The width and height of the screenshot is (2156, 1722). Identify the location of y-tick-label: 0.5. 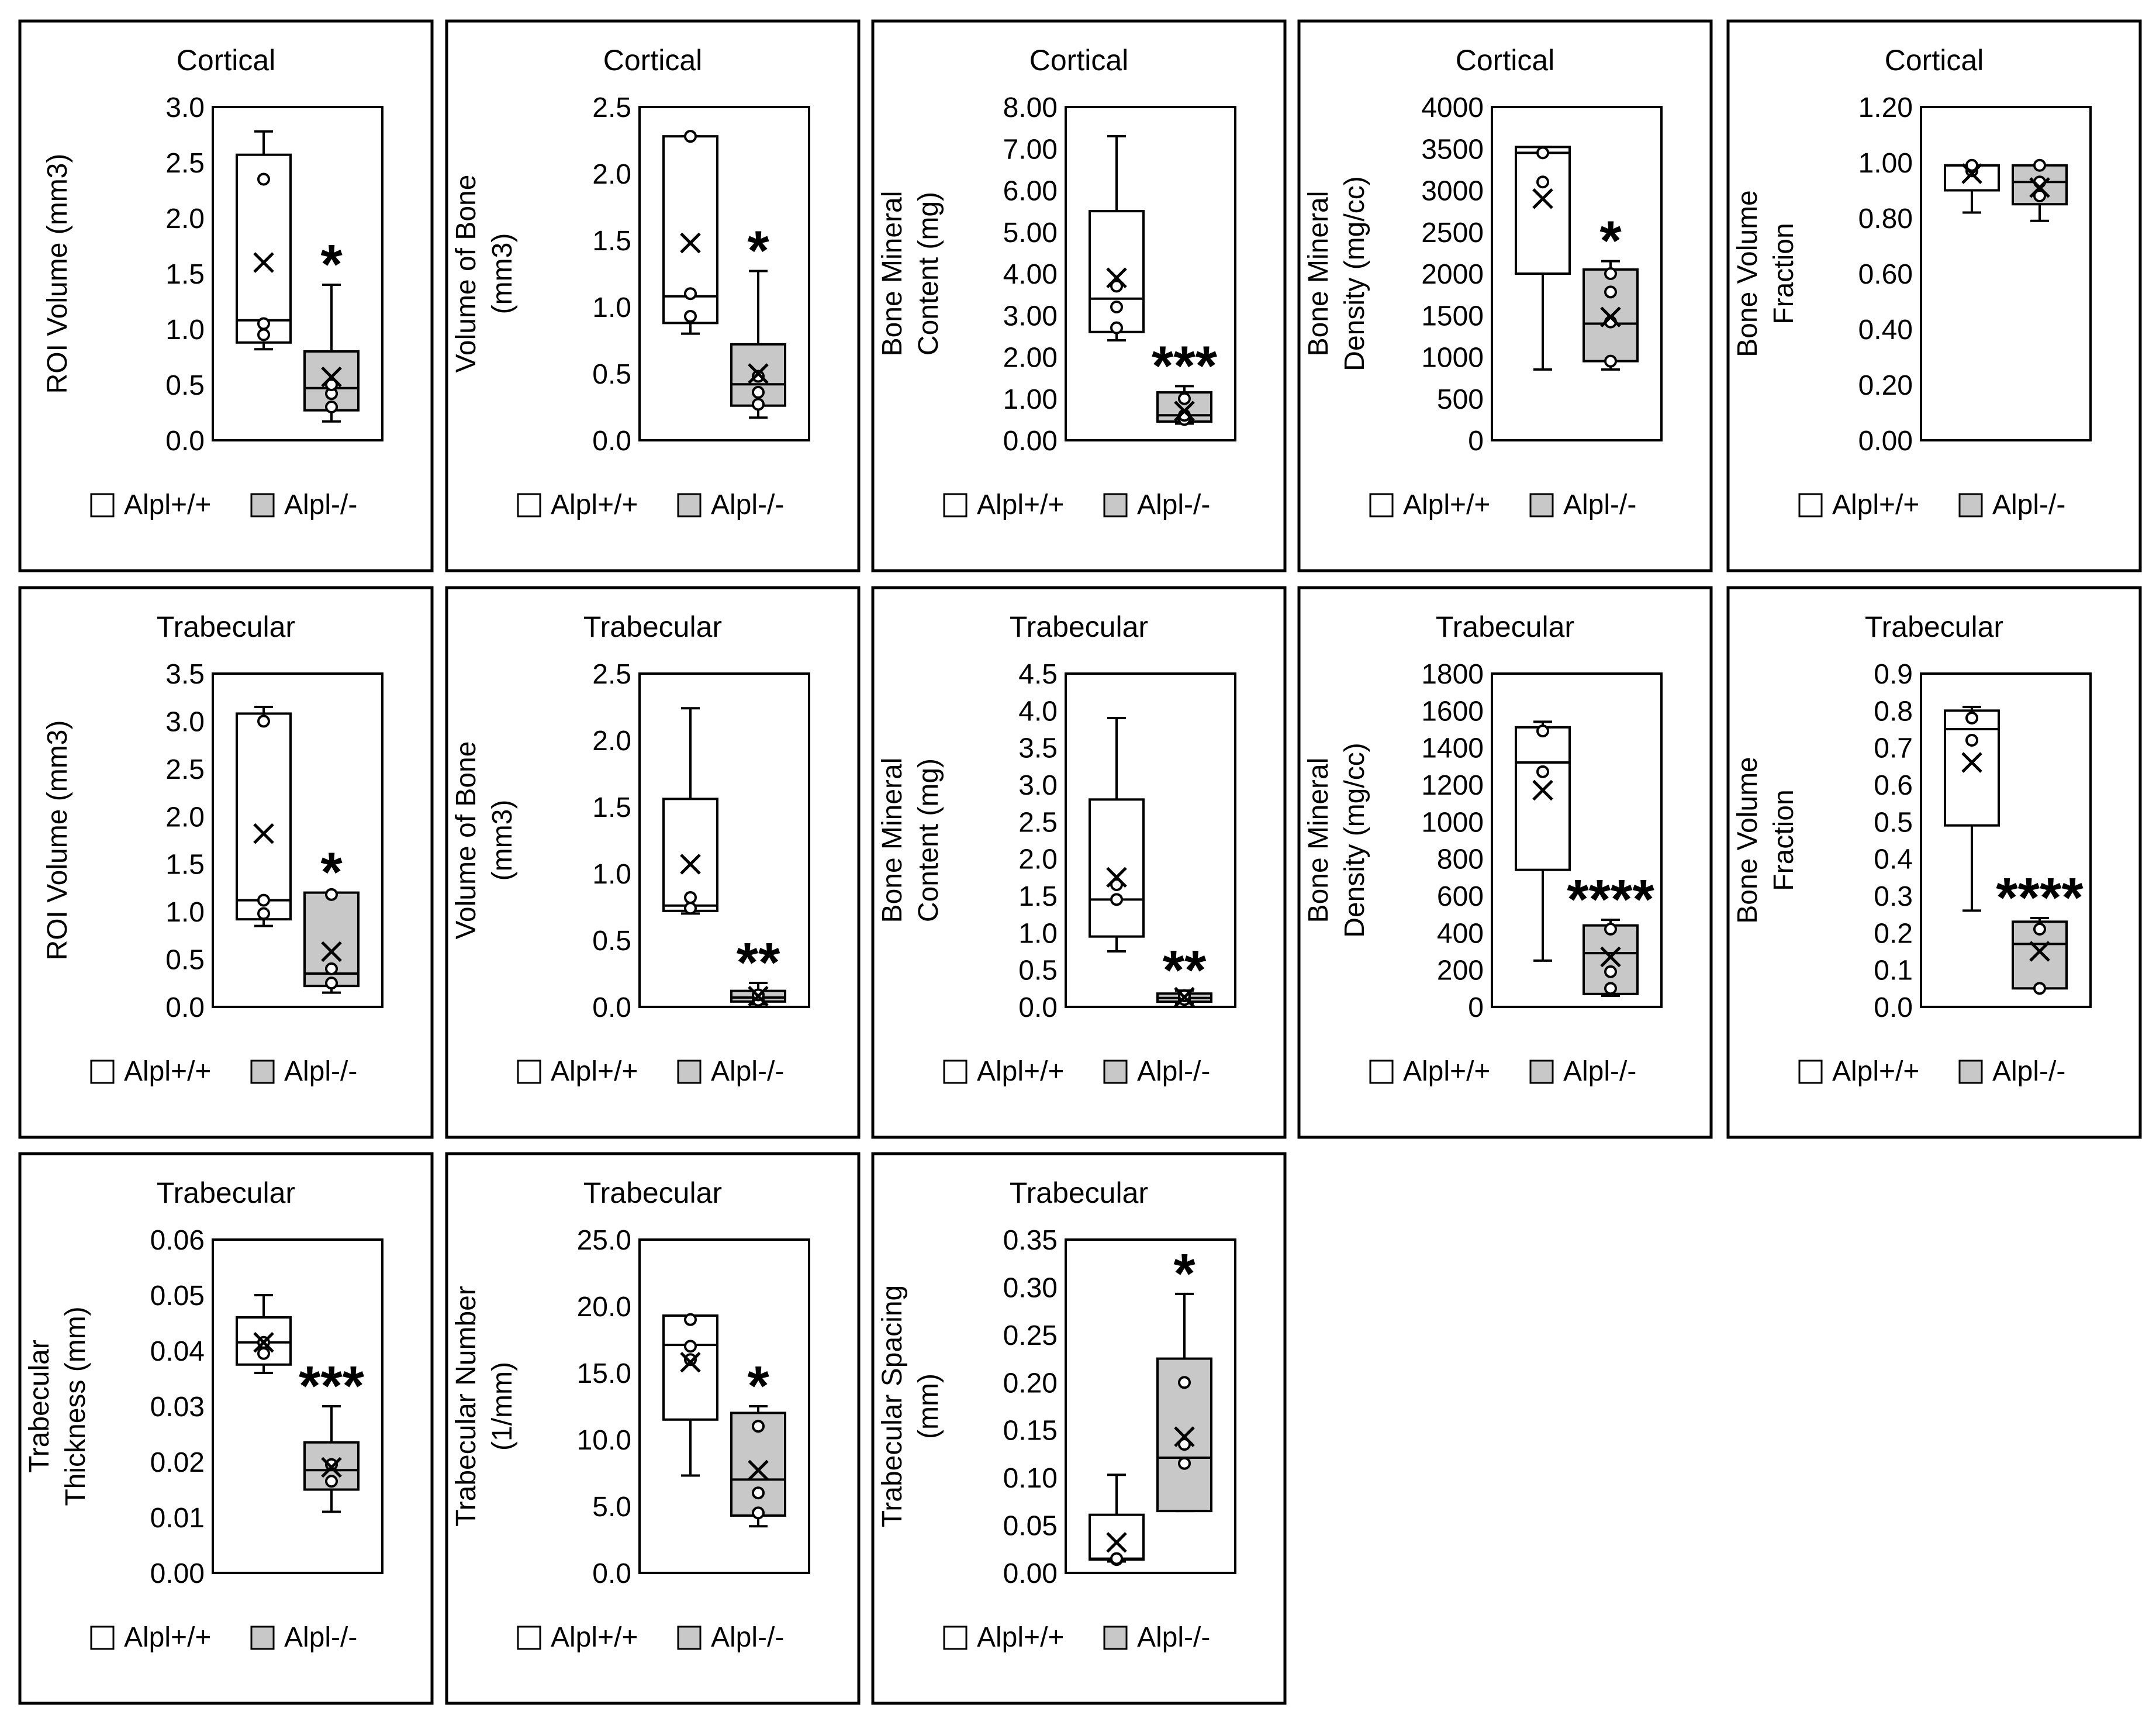
(1894, 822).